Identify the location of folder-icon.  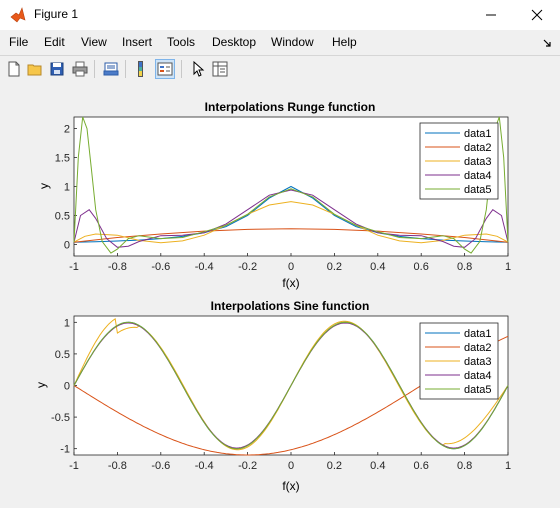
(34, 70).